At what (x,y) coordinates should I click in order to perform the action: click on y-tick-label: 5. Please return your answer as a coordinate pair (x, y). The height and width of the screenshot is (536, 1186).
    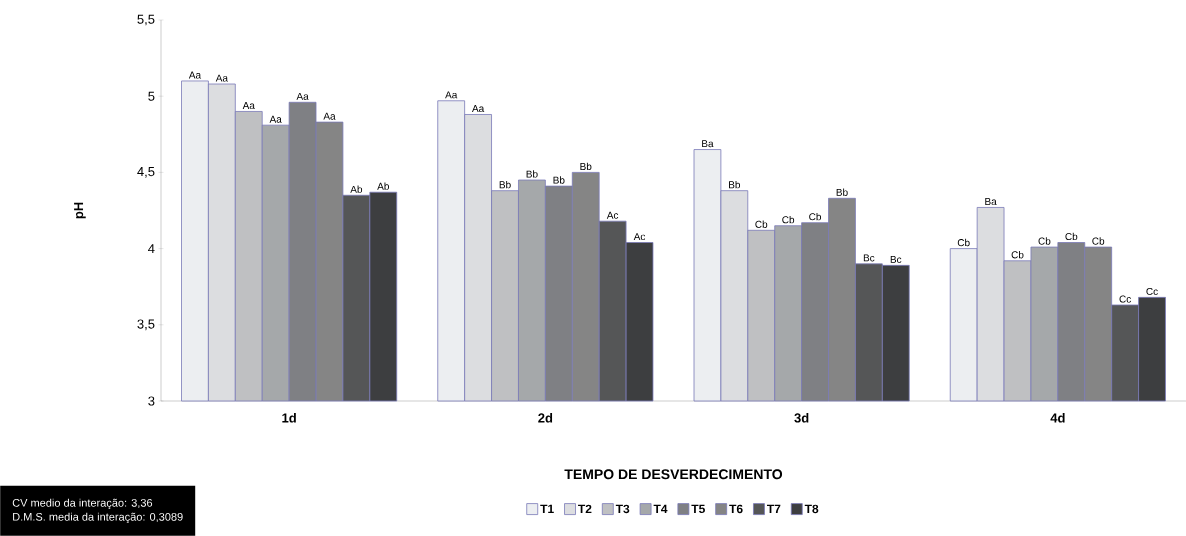
    Looking at the image, I should click on (151, 96).